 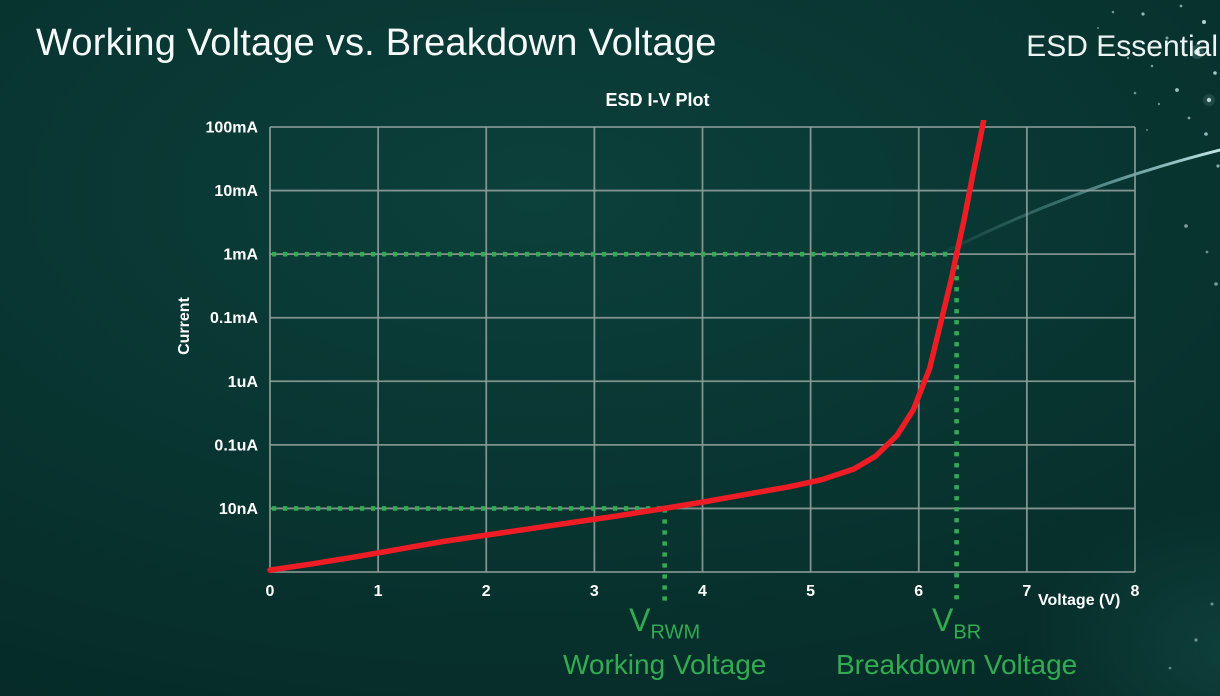 What do you see at coordinates (239, 509) in the screenshot?
I see `svg-text: 10nA` at bounding box center [239, 509].